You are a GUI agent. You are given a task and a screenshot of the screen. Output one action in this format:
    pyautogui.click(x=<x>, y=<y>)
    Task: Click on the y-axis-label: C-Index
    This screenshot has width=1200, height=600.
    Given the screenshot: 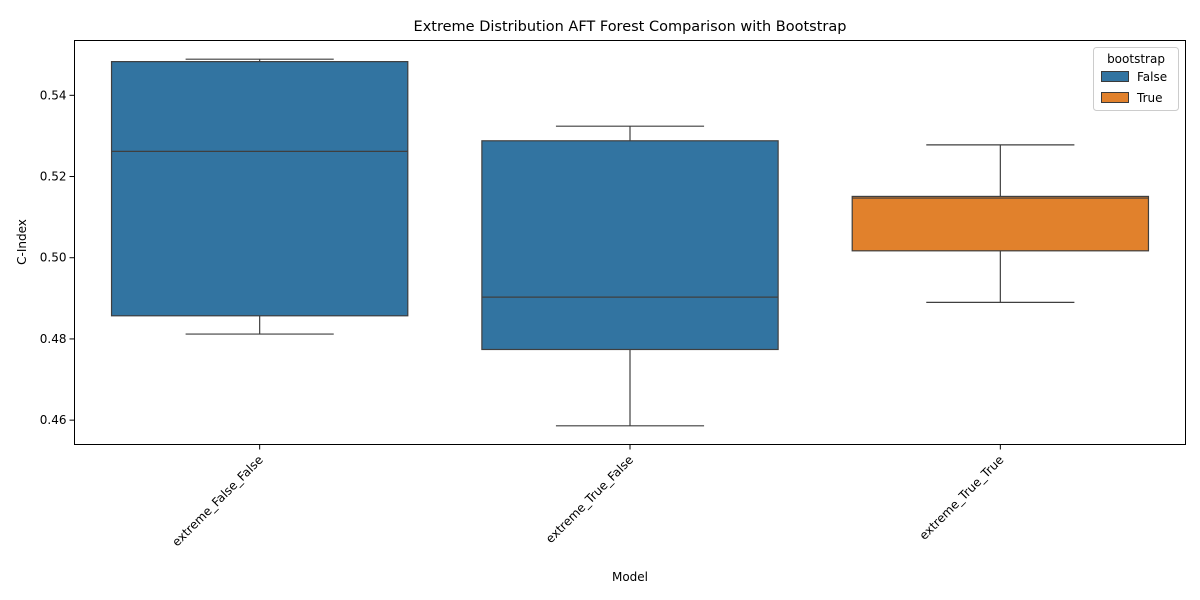 What is the action you would take?
    pyautogui.click(x=22, y=242)
    